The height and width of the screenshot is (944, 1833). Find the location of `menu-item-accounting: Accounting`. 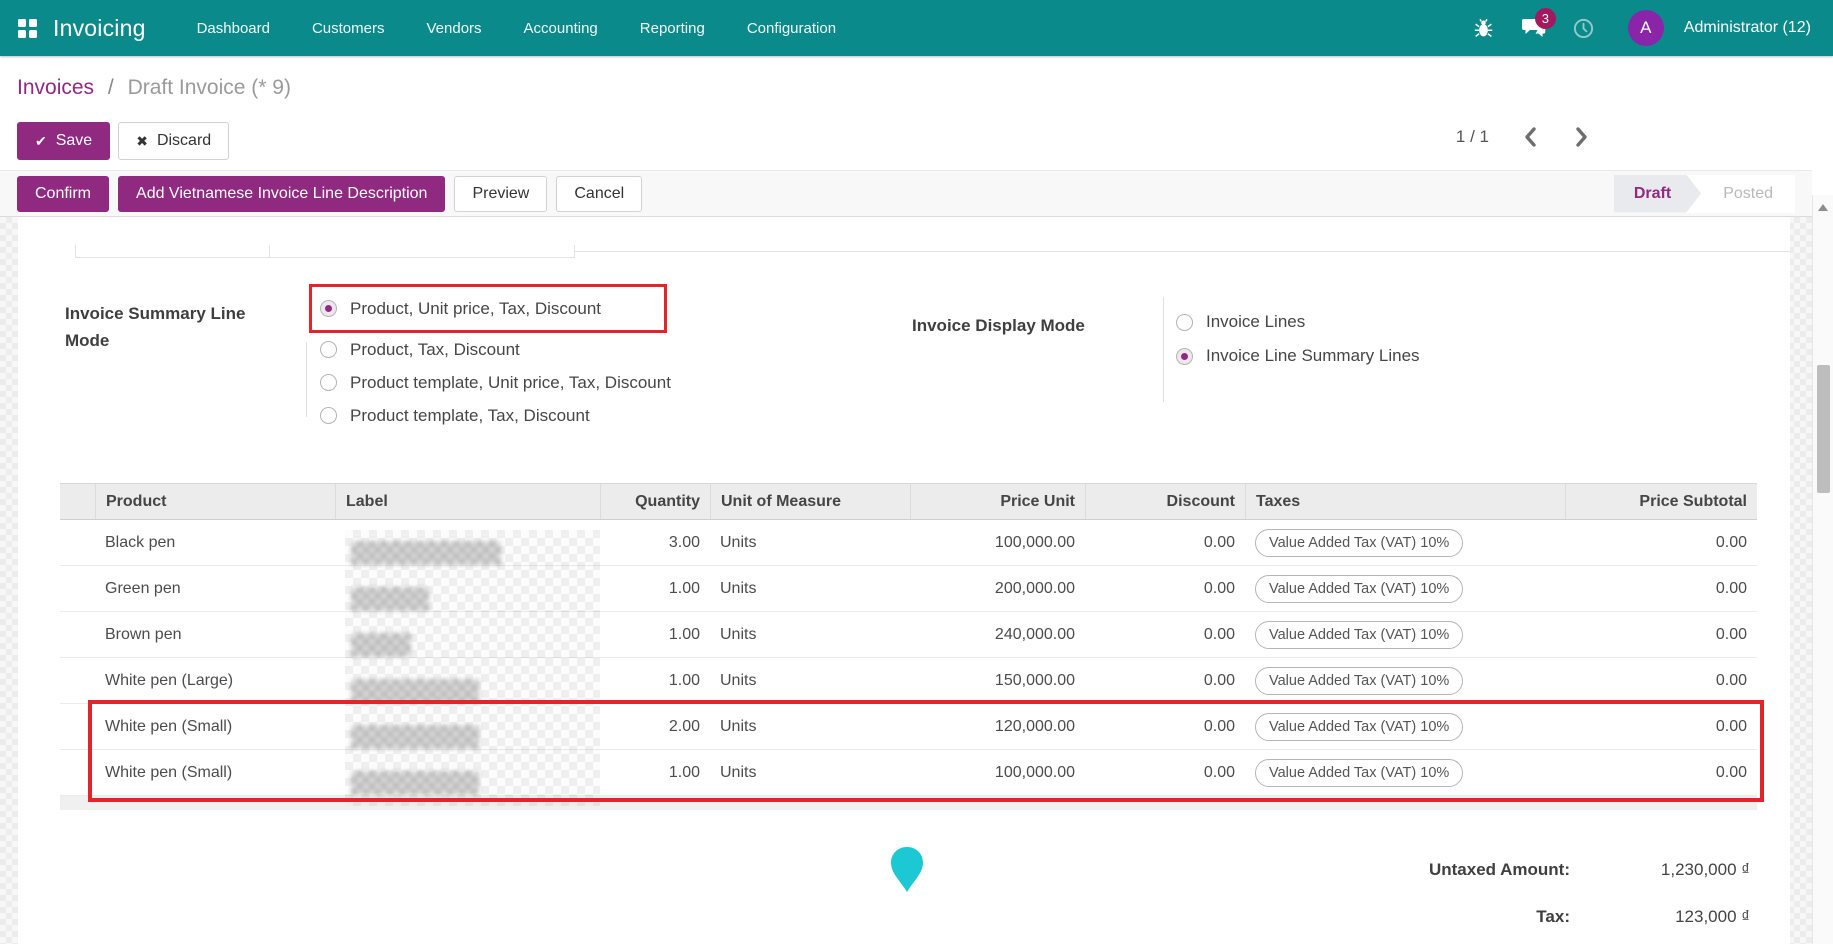

menu-item-accounting: Accounting is located at coordinates (560, 28).